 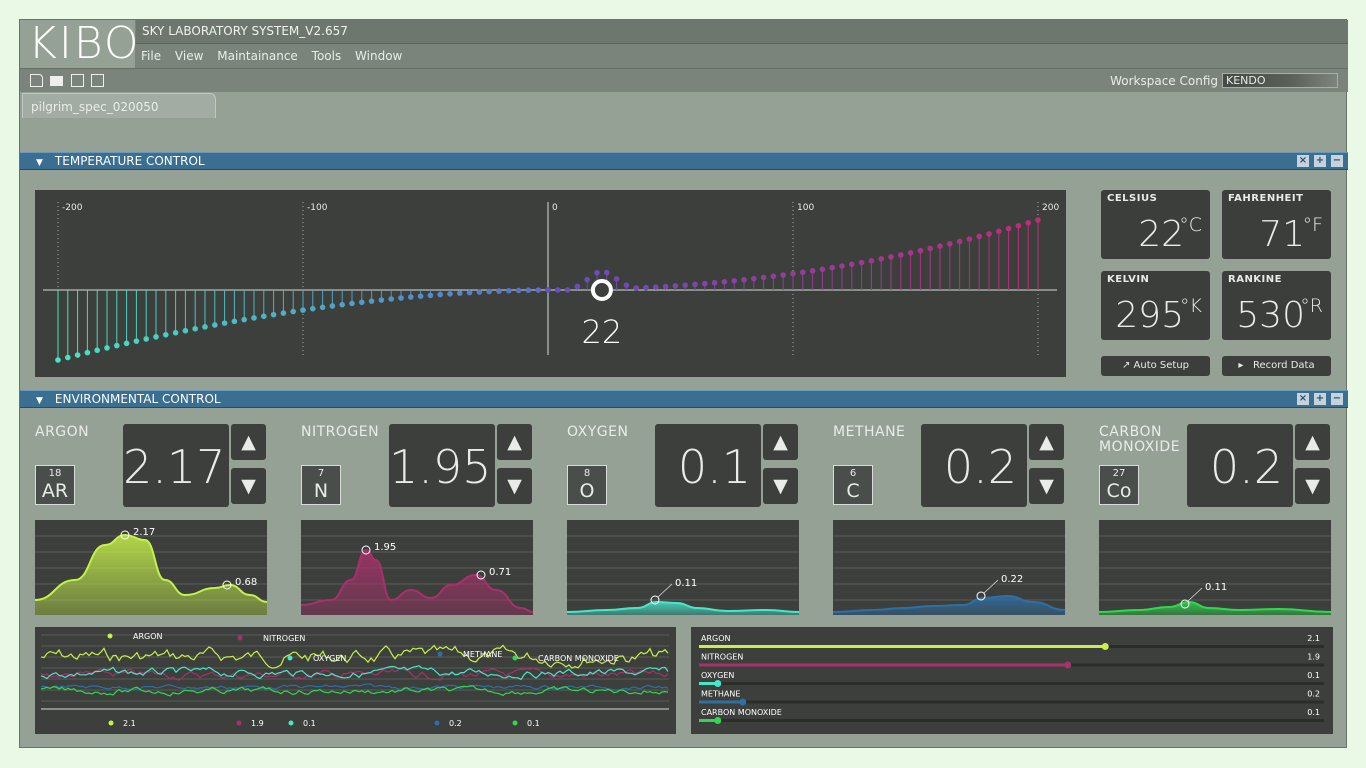 I want to click on menu-window: Window, so click(x=379, y=56).